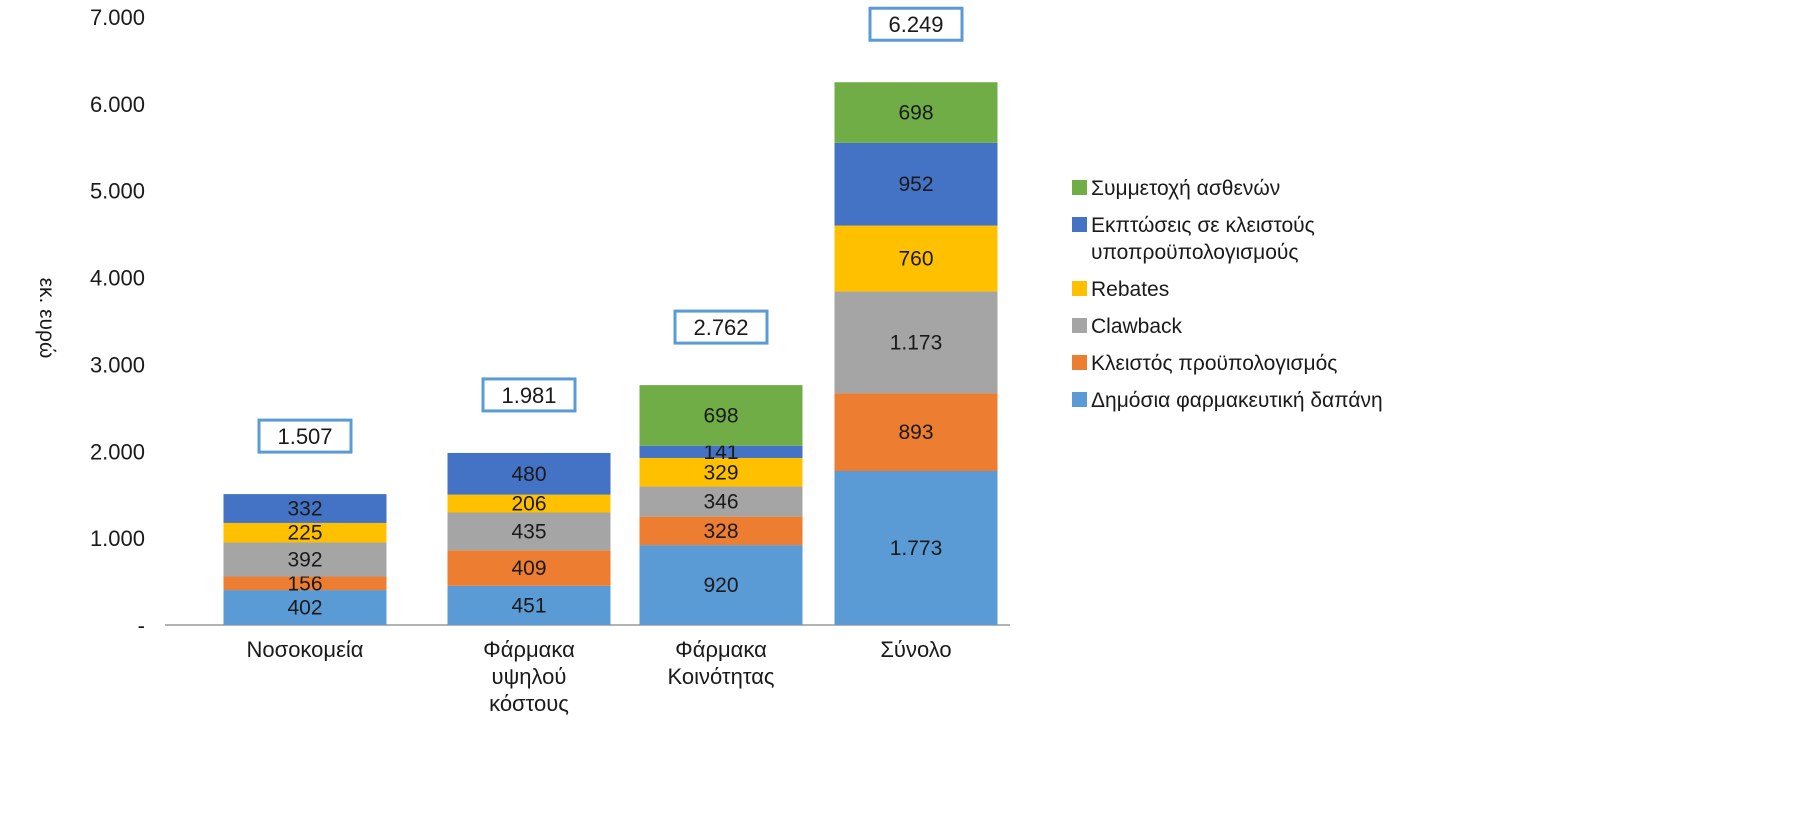 The height and width of the screenshot is (824, 1813). Describe the element at coordinates (117, 278) in the screenshot. I see `y-tick-label: 4.000` at that location.